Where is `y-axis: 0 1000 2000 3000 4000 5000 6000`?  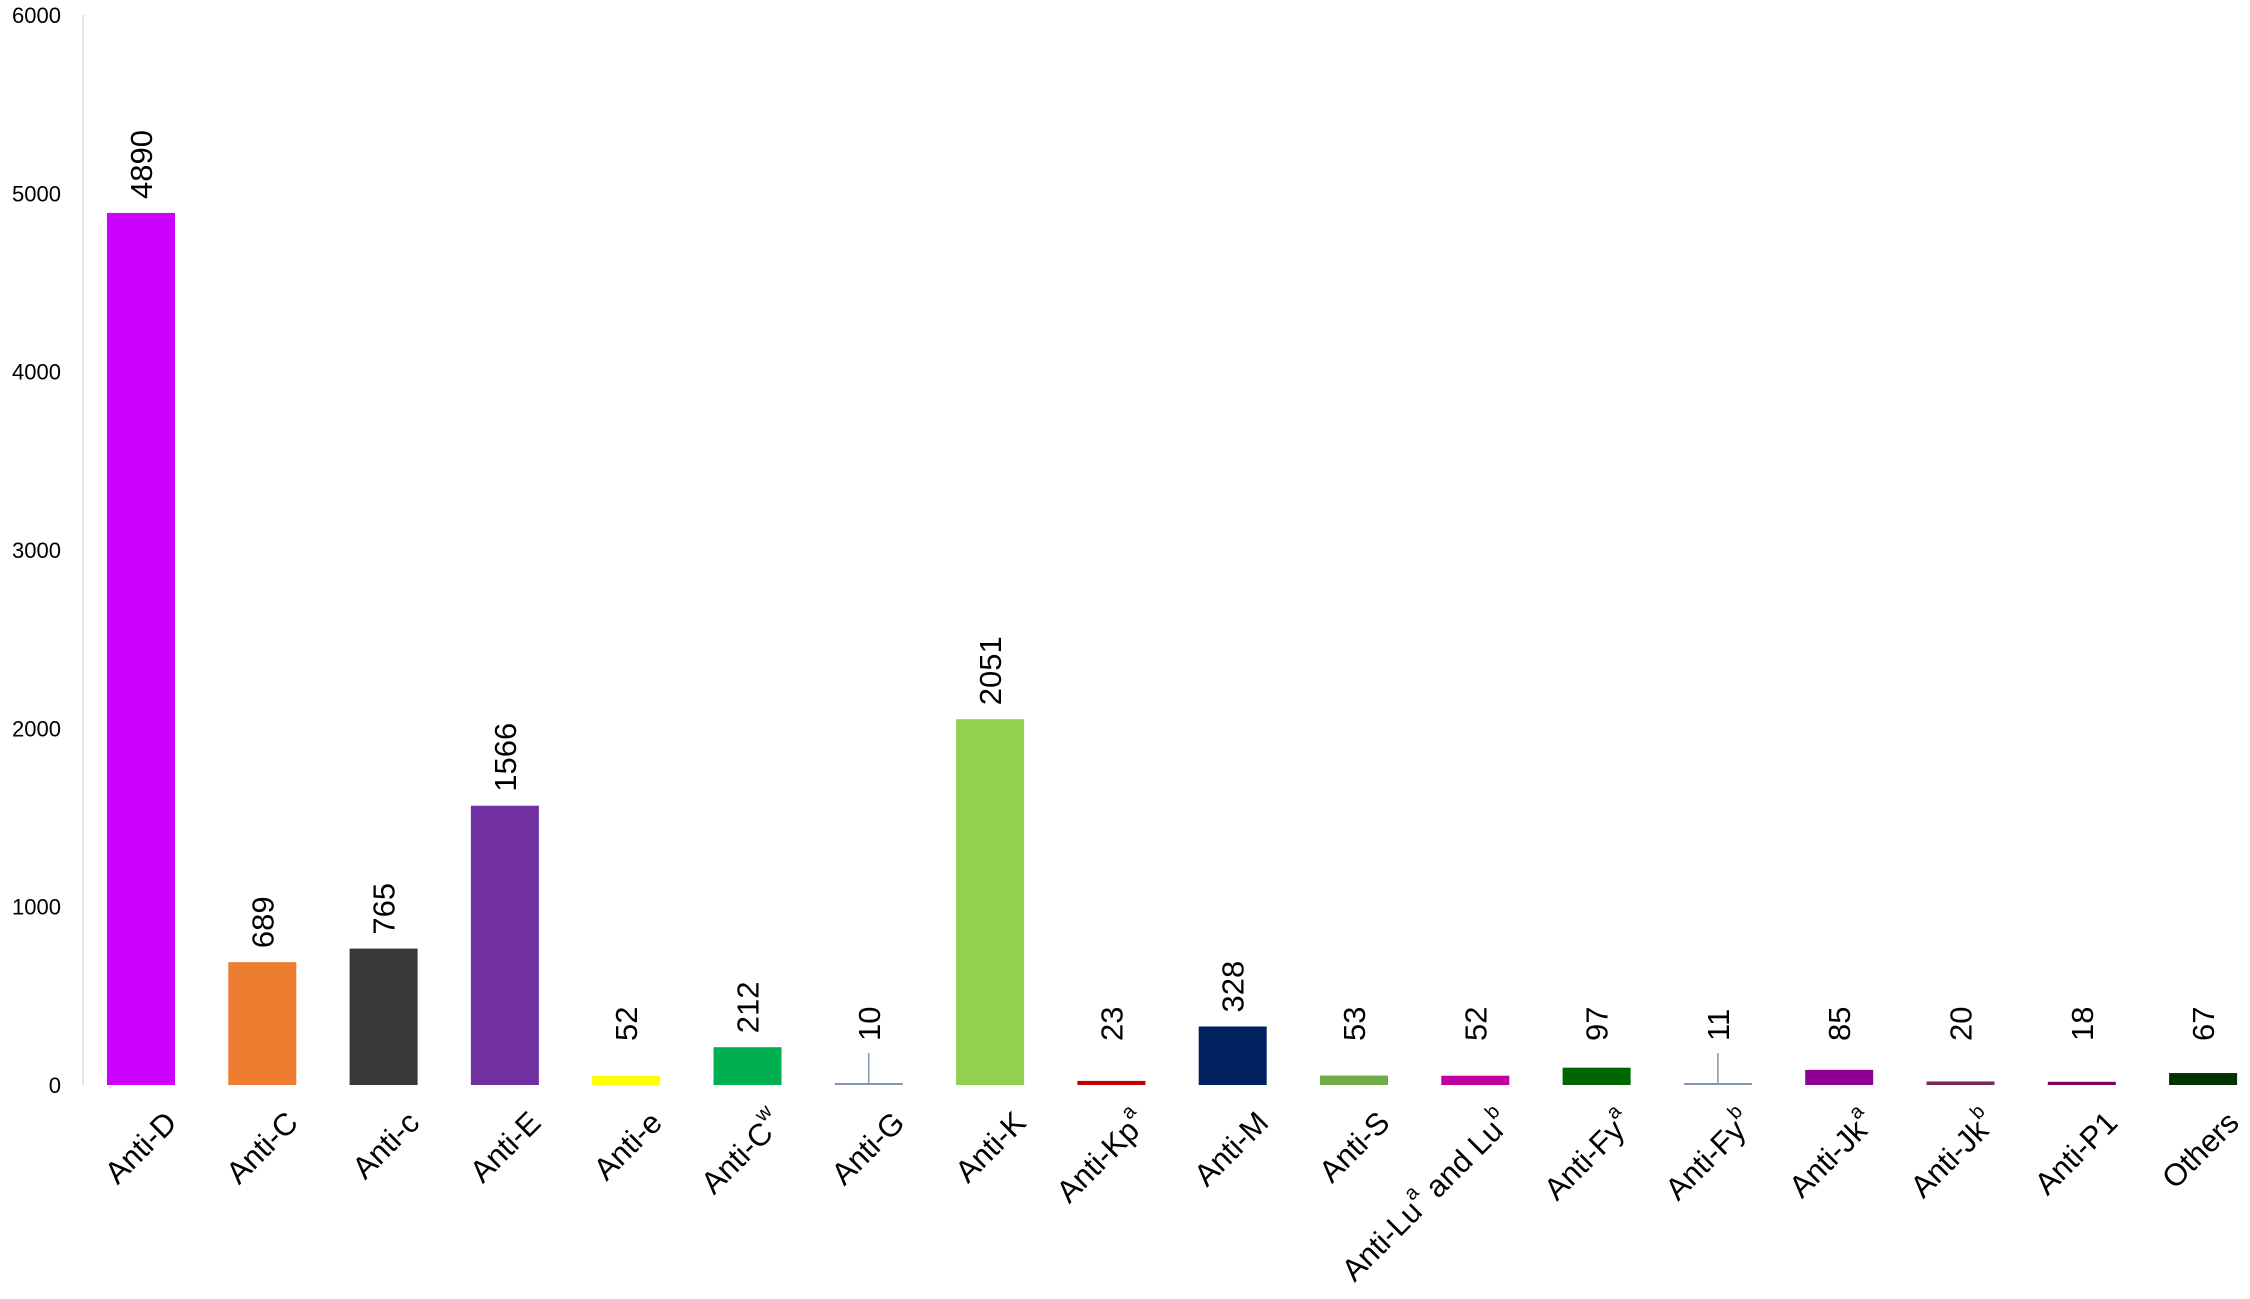
y-axis: 0 1000 2000 3000 4000 5000 6000 is located at coordinates (48, 550).